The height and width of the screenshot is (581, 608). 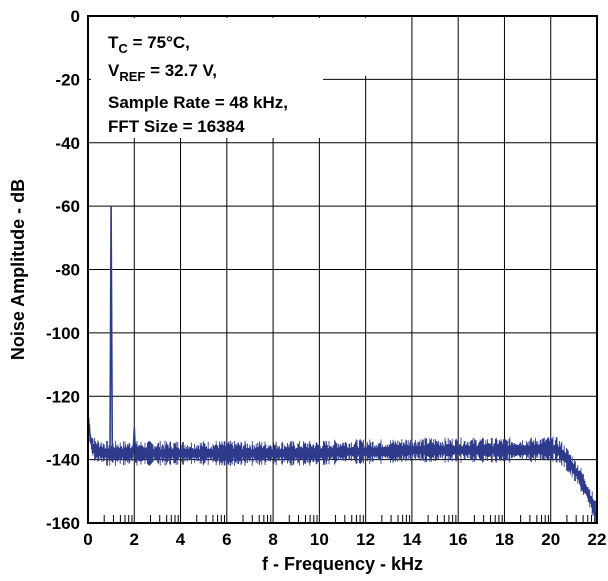 What do you see at coordinates (67, 143) in the screenshot?
I see `y-tick-label: -40` at bounding box center [67, 143].